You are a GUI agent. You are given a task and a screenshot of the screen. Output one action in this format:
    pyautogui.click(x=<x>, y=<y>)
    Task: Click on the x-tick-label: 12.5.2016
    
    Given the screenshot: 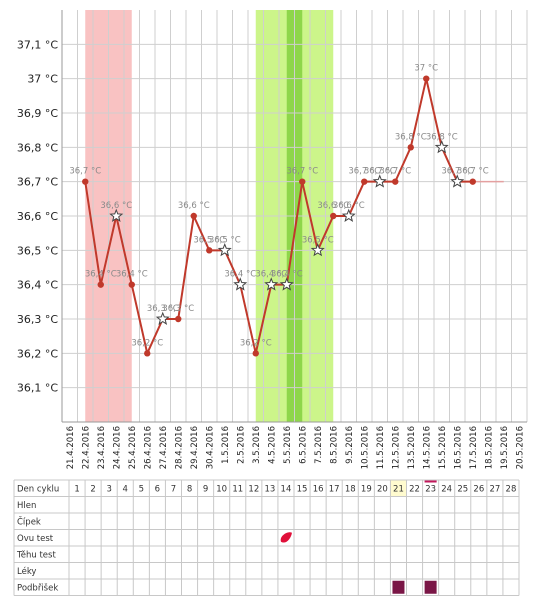 What is the action you would take?
    pyautogui.click(x=396, y=447)
    